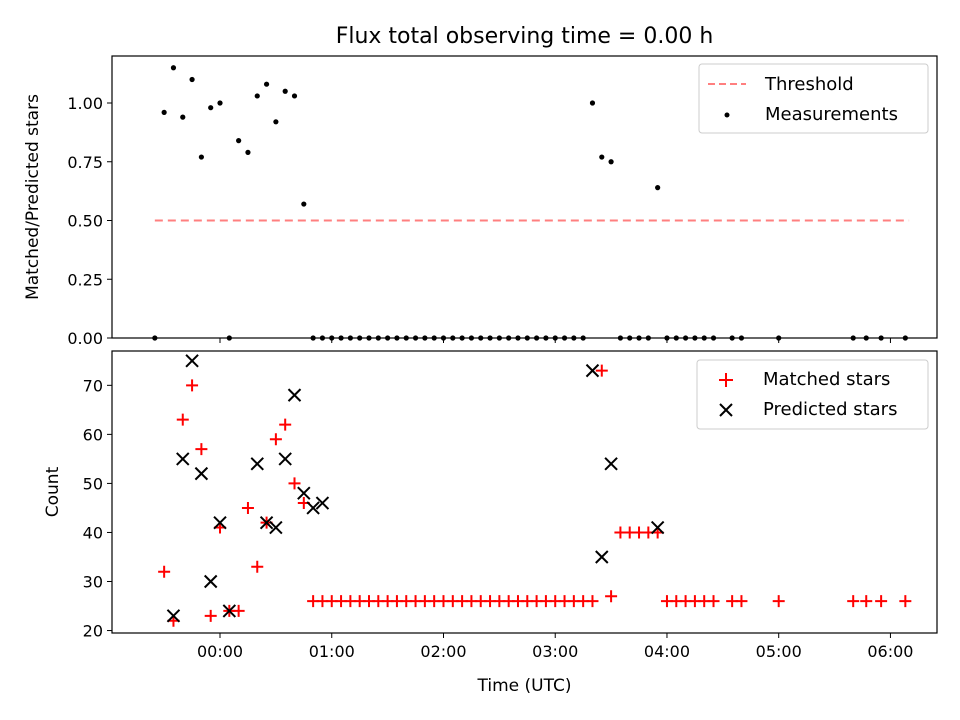  What do you see at coordinates (831, 114) in the screenshot?
I see `measurements-legend-label: Measurements` at bounding box center [831, 114].